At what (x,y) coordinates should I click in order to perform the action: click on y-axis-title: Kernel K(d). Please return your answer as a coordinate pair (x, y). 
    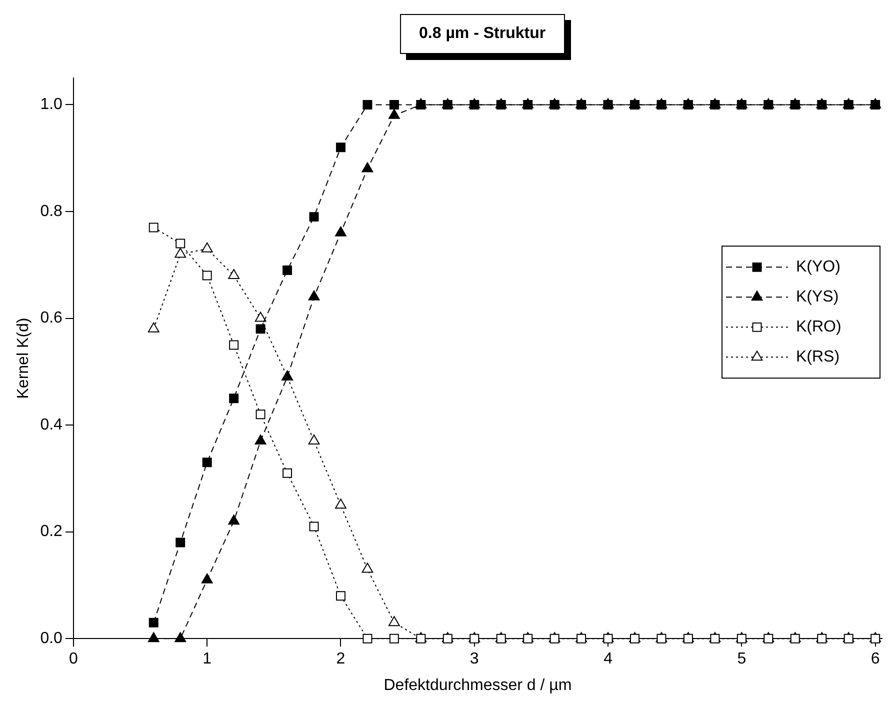
    Looking at the image, I should click on (23, 358).